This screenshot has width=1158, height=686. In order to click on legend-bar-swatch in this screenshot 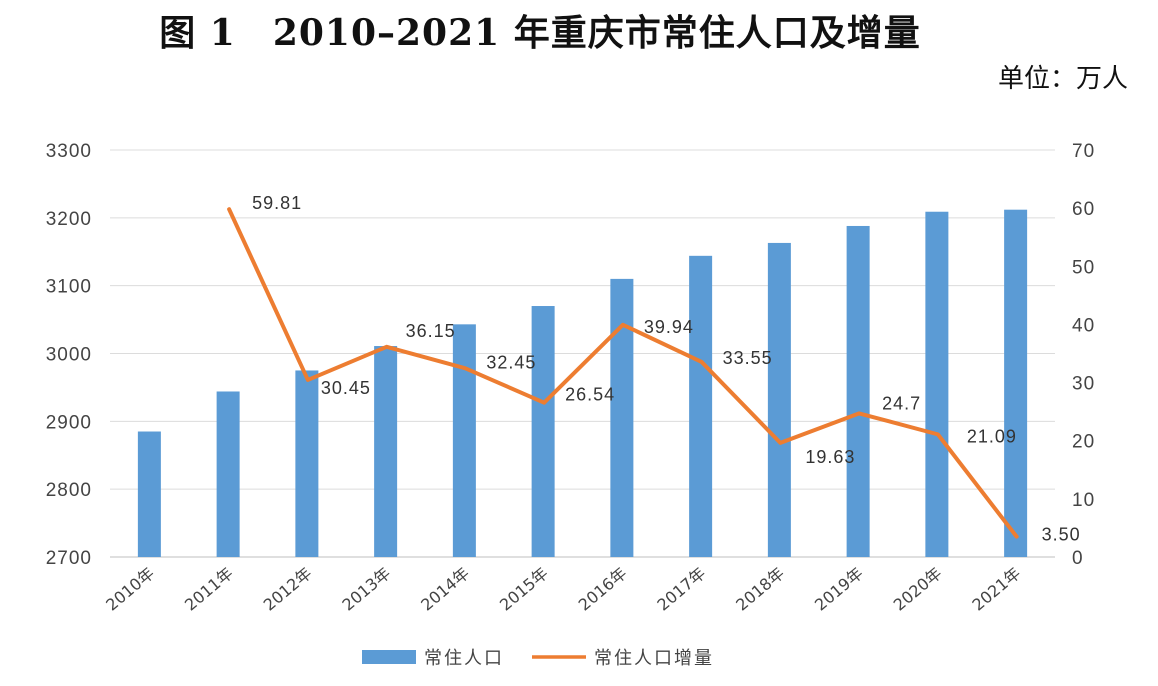, I will do `click(389, 657)`.